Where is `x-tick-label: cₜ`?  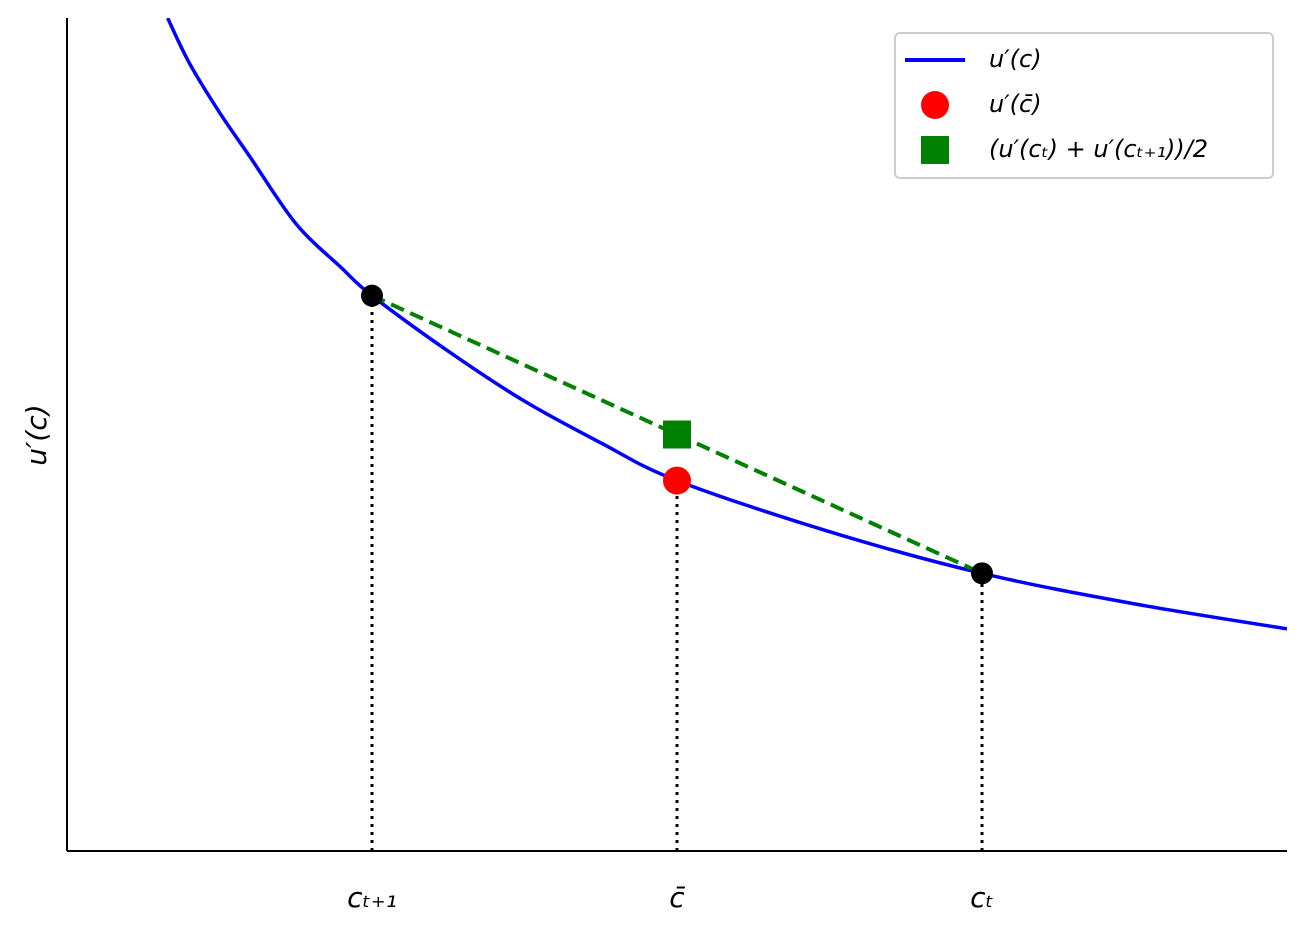
x-tick-label: cₜ is located at coordinates (982, 897).